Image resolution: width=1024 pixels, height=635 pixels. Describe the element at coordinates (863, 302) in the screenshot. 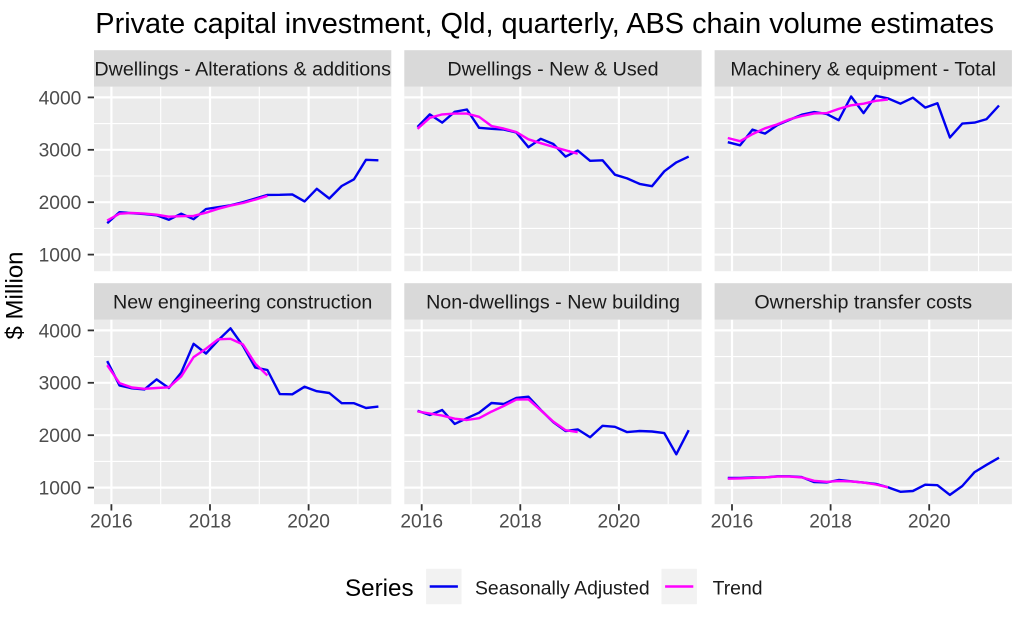

I see `svg-text: Ownership transfer costs` at that location.